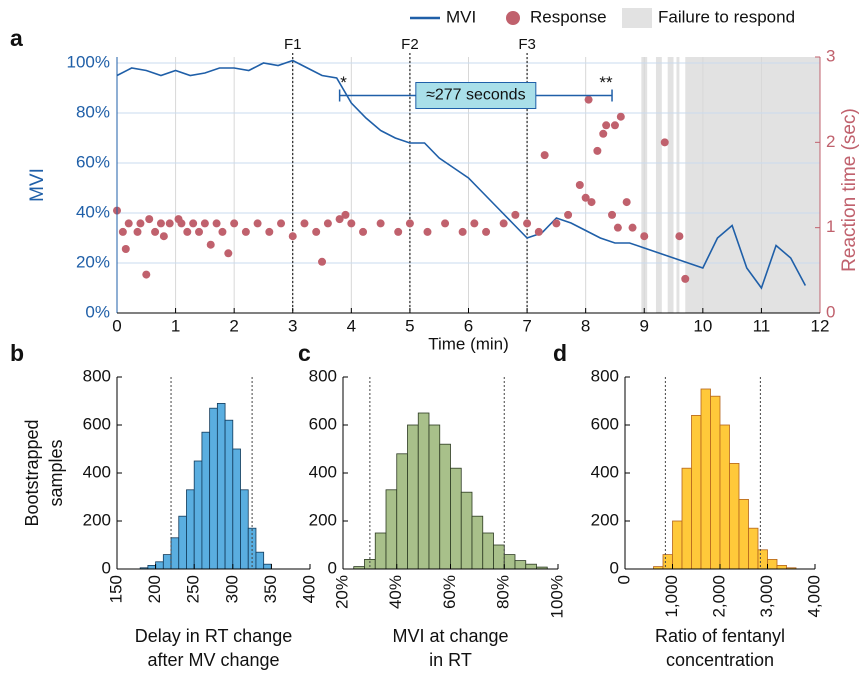 The width and height of the screenshot is (862, 679). I want to click on x-tick-label: 8, so click(585, 325).